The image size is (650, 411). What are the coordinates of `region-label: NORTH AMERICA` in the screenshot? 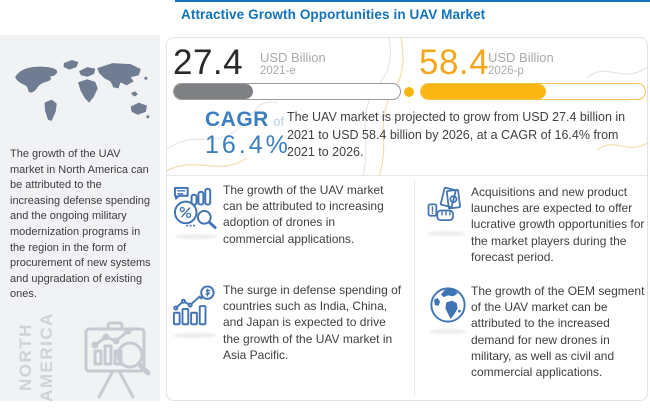 It's located at (40, 357).